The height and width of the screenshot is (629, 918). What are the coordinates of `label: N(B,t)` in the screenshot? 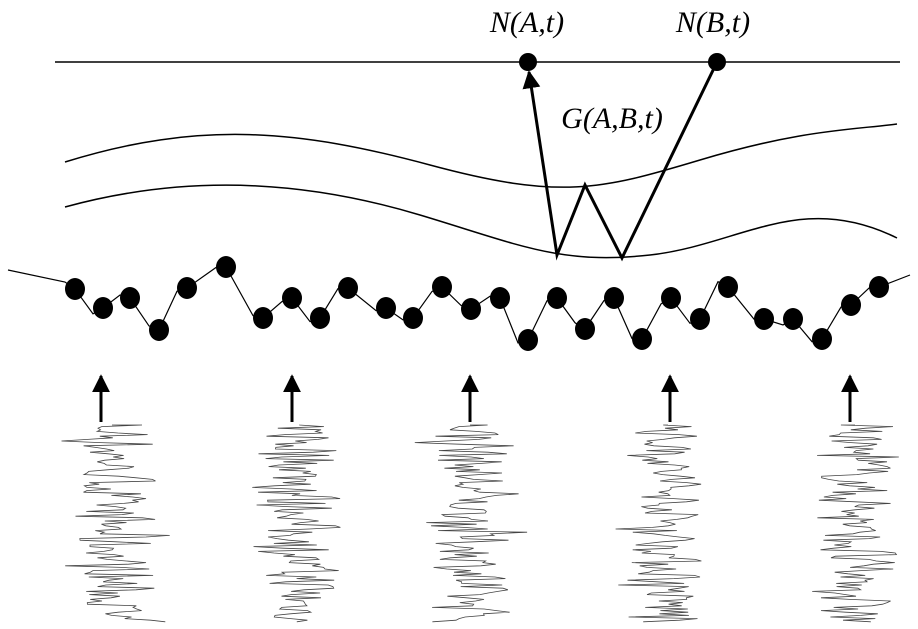 It's located at (712, 22).